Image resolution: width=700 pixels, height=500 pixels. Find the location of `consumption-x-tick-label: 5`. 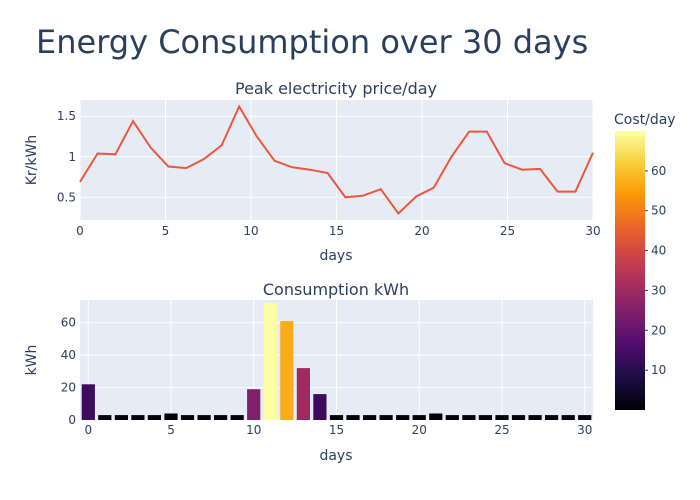

consumption-x-tick-label: 5 is located at coordinates (171, 430).